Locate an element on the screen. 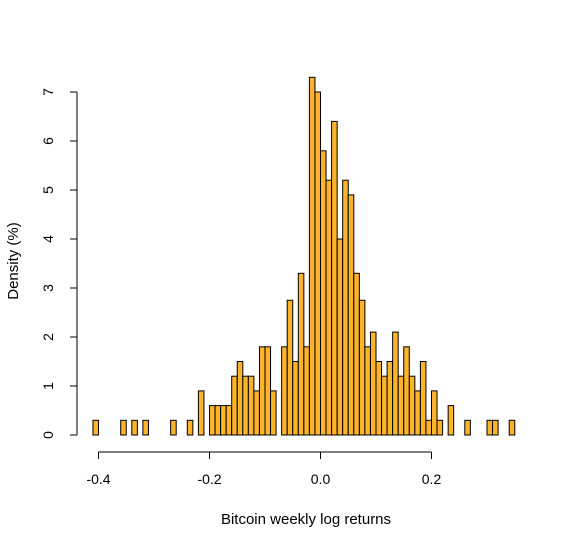 This screenshot has width=574, height=547. x-tick-label: -0.4 is located at coordinates (98, 479).